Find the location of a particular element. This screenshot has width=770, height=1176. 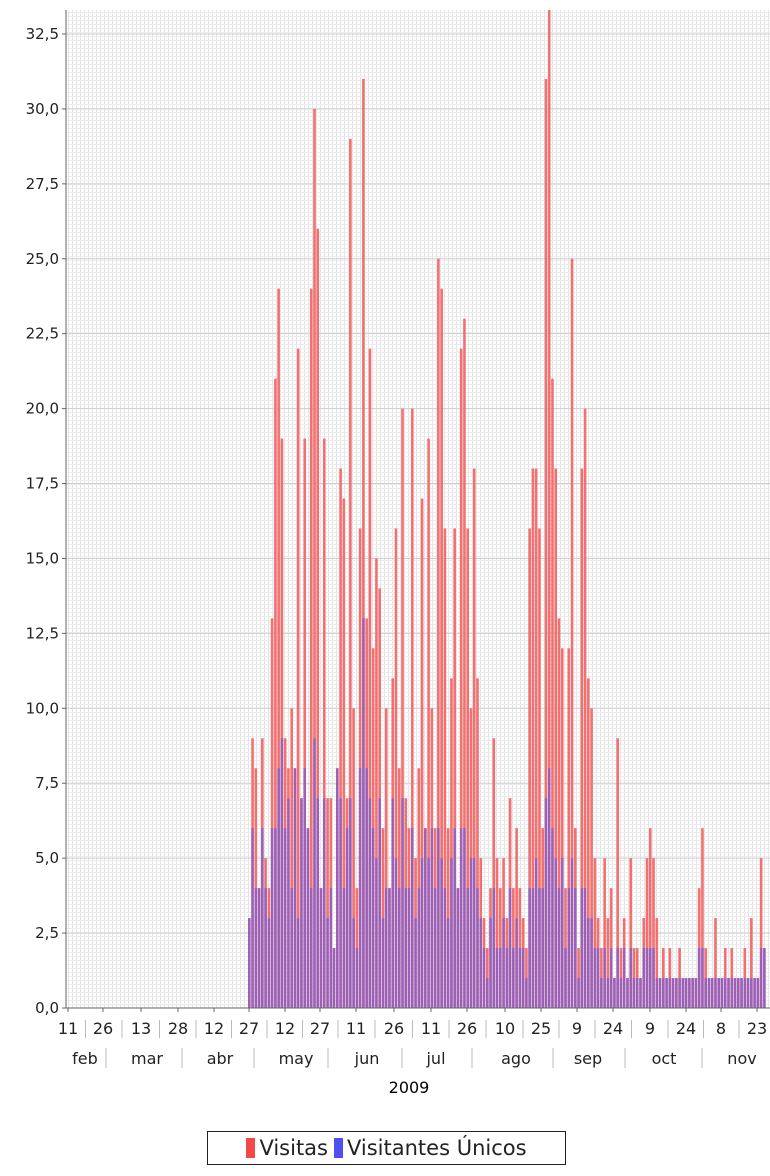

legend-label-visitas: Visitas is located at coordinates (293, 1148).